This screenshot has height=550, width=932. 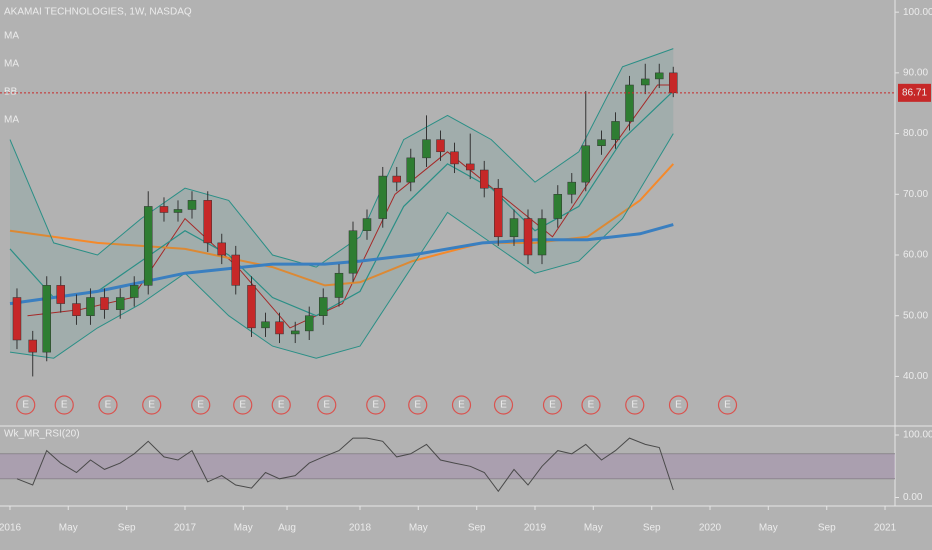 I want to click on y-tick-label: 60.00, so click(x=915, y=255).